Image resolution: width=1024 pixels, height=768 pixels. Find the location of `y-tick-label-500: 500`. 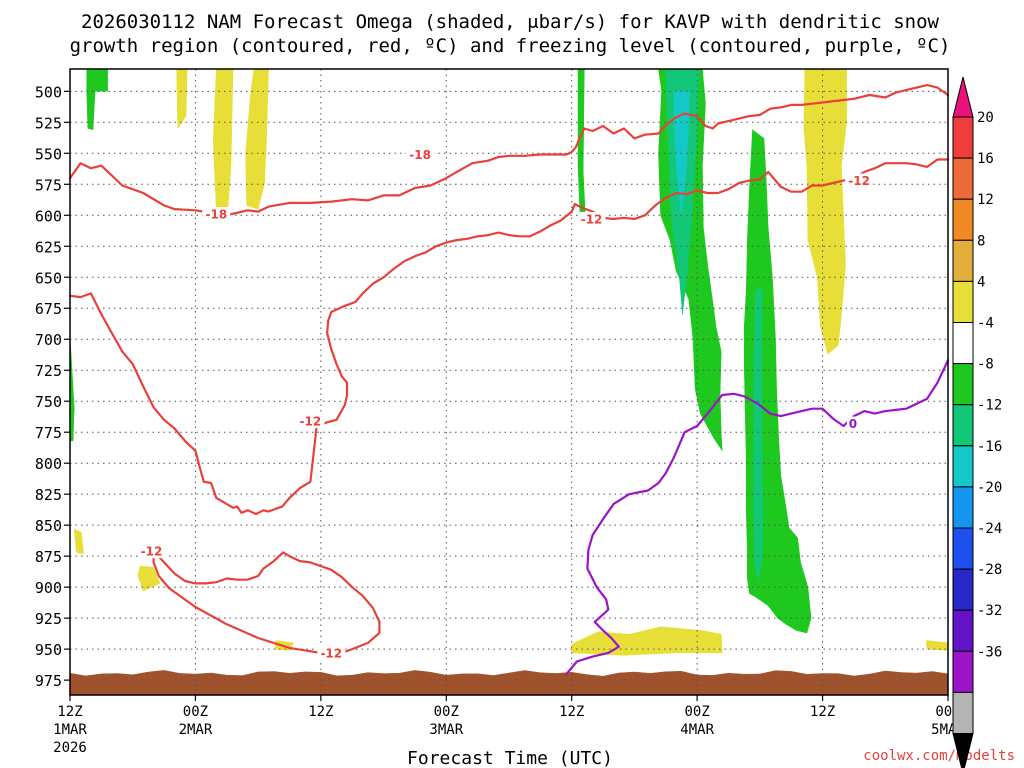

y-tick-label-500: 500 is located at coordinates (48, 92).